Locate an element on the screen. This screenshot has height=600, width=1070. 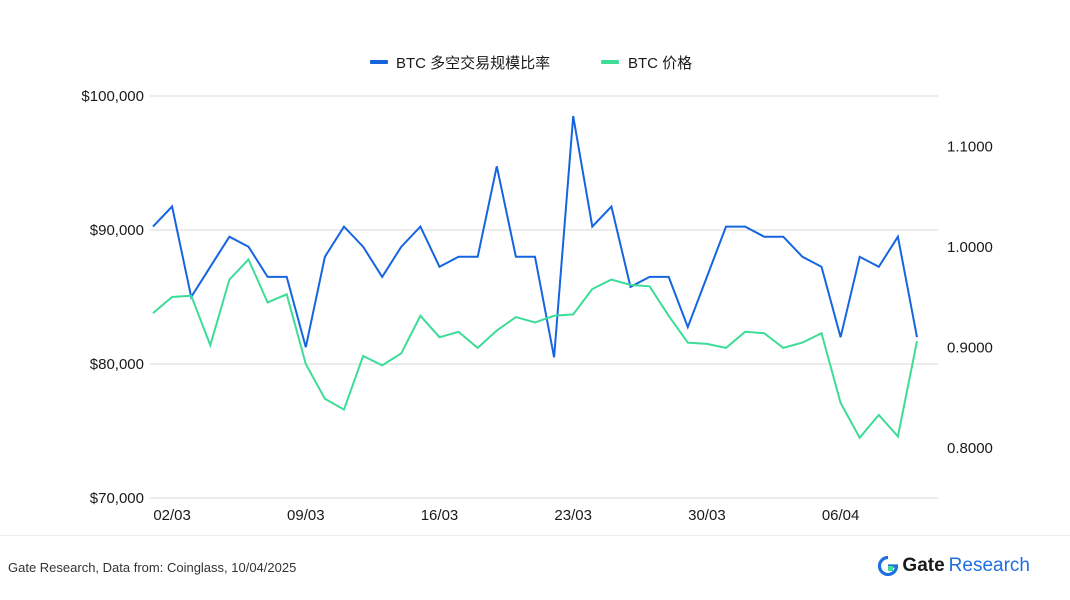
legend-label-price: BTC 价格 is located at coordinates (660, 63).